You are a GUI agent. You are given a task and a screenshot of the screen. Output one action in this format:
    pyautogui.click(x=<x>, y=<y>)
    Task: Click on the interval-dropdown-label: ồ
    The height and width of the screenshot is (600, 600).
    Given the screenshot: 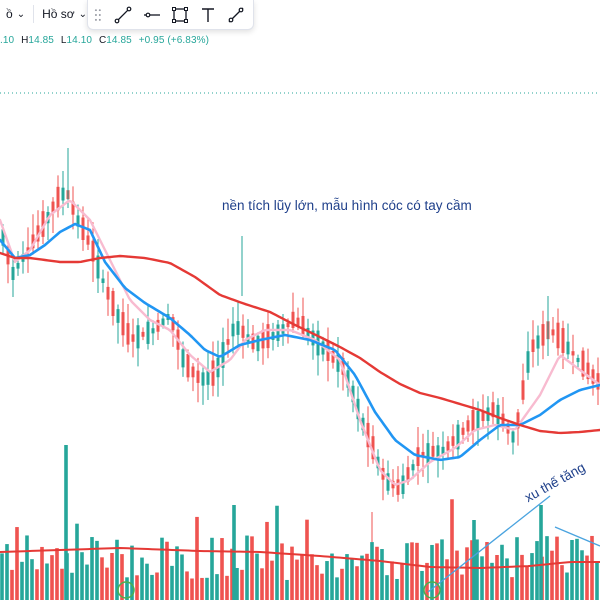 What is the action you would take?
    pyautogui.click(x=9, y=14)
    